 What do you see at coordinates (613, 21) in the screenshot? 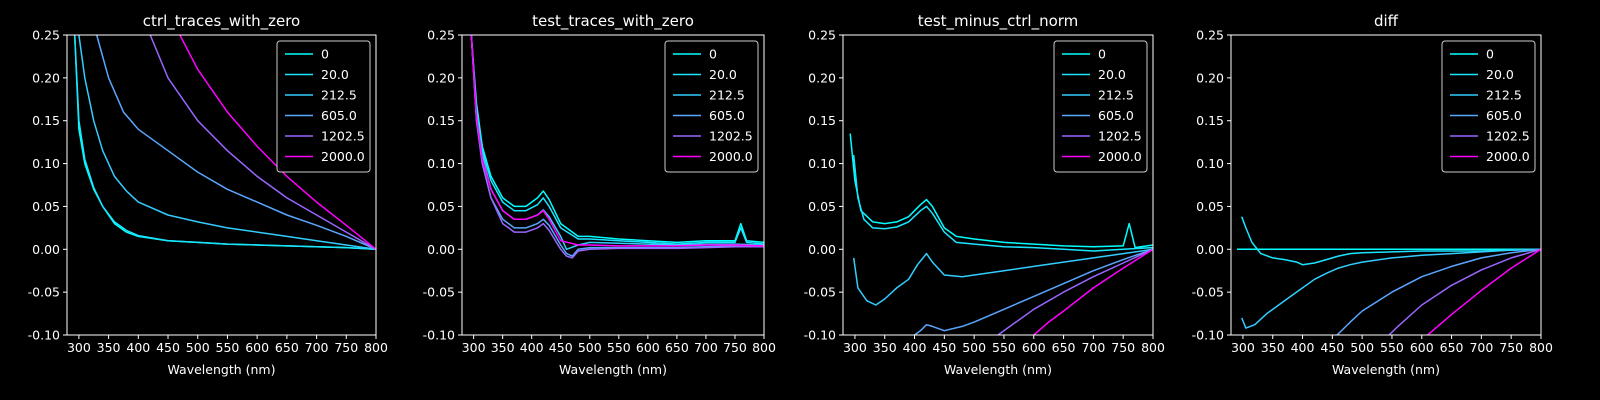
I see `chart-title: test_traces_with_zero` at bounding box center [613, 21].